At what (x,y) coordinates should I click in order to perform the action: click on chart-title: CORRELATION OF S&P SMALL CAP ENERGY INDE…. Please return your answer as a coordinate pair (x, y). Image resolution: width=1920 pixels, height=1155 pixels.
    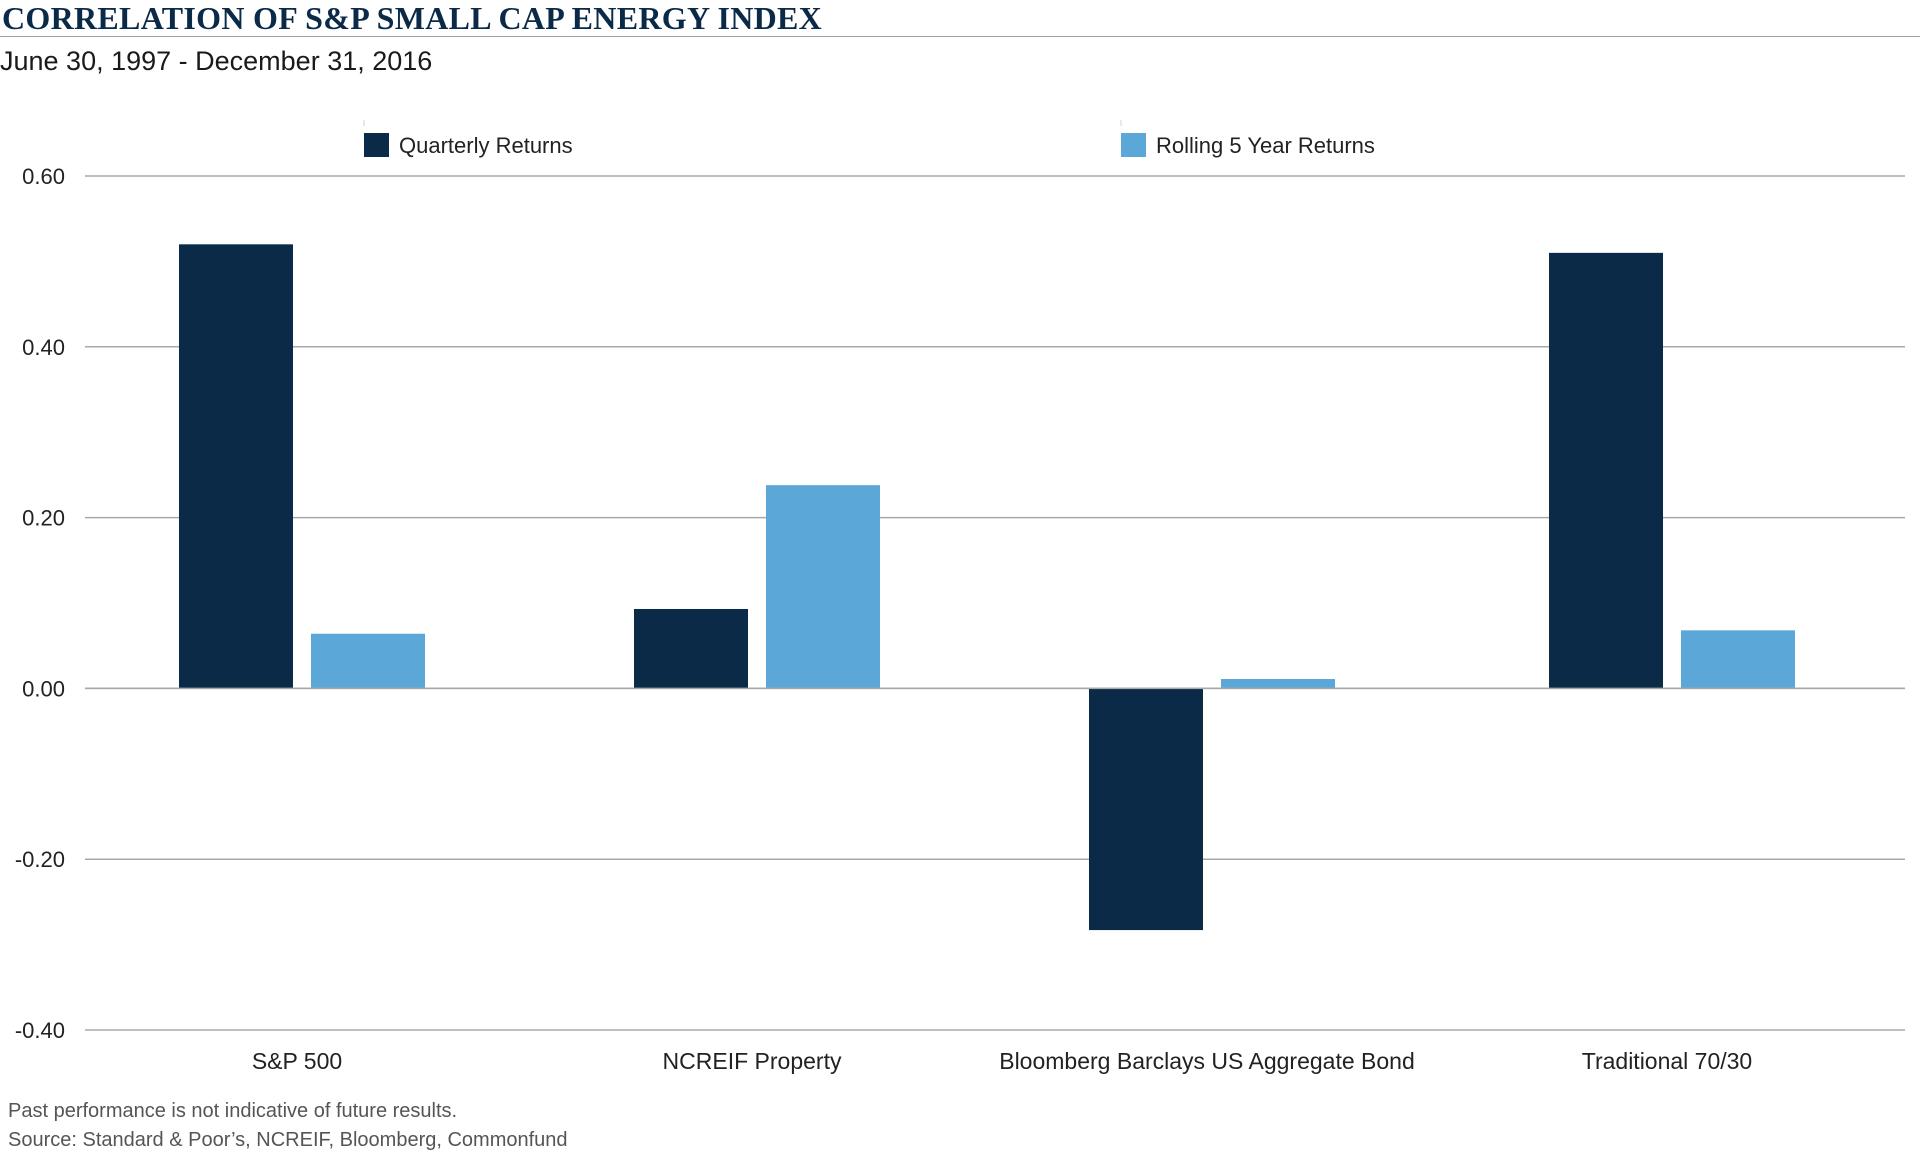
    Looking at the image, I should click on (412, 18).